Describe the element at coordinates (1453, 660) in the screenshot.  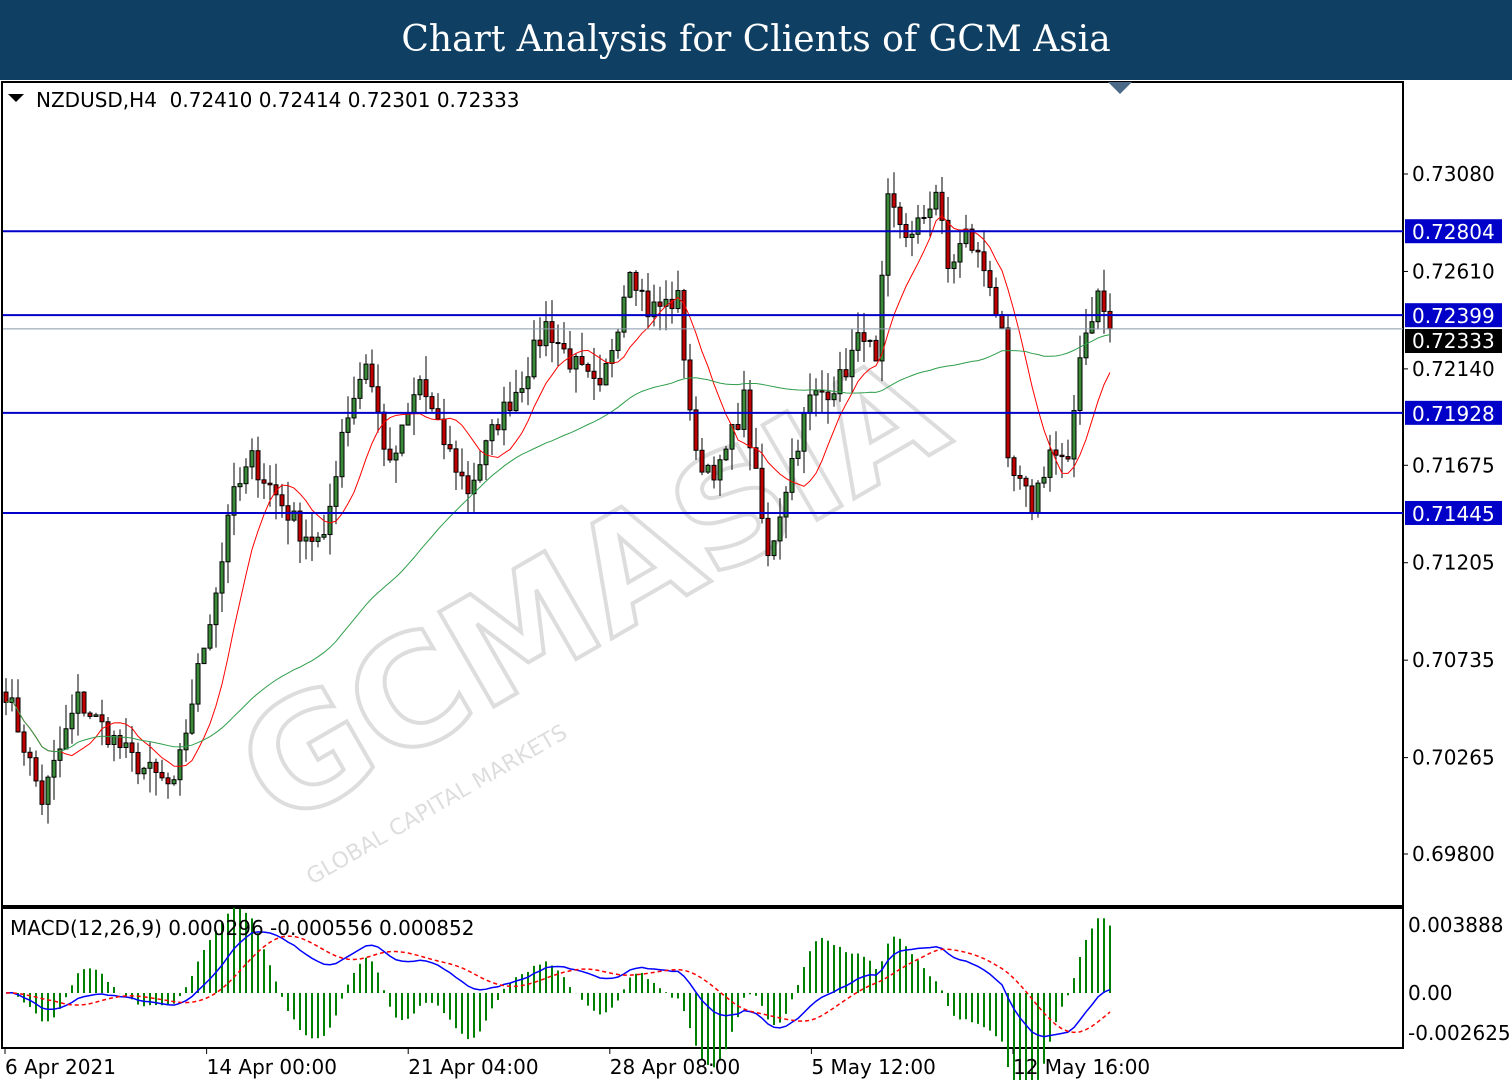
I see `y-tick-label: 0.70735` at that location.